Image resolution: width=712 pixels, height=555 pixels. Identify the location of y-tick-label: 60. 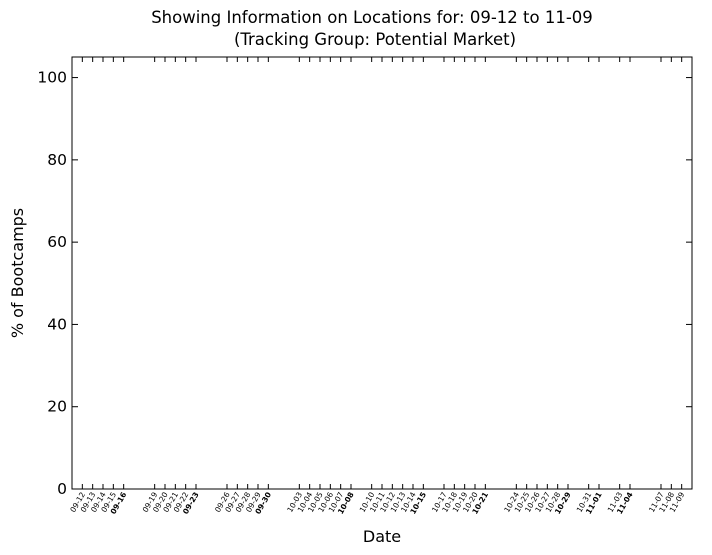
(57, 242).